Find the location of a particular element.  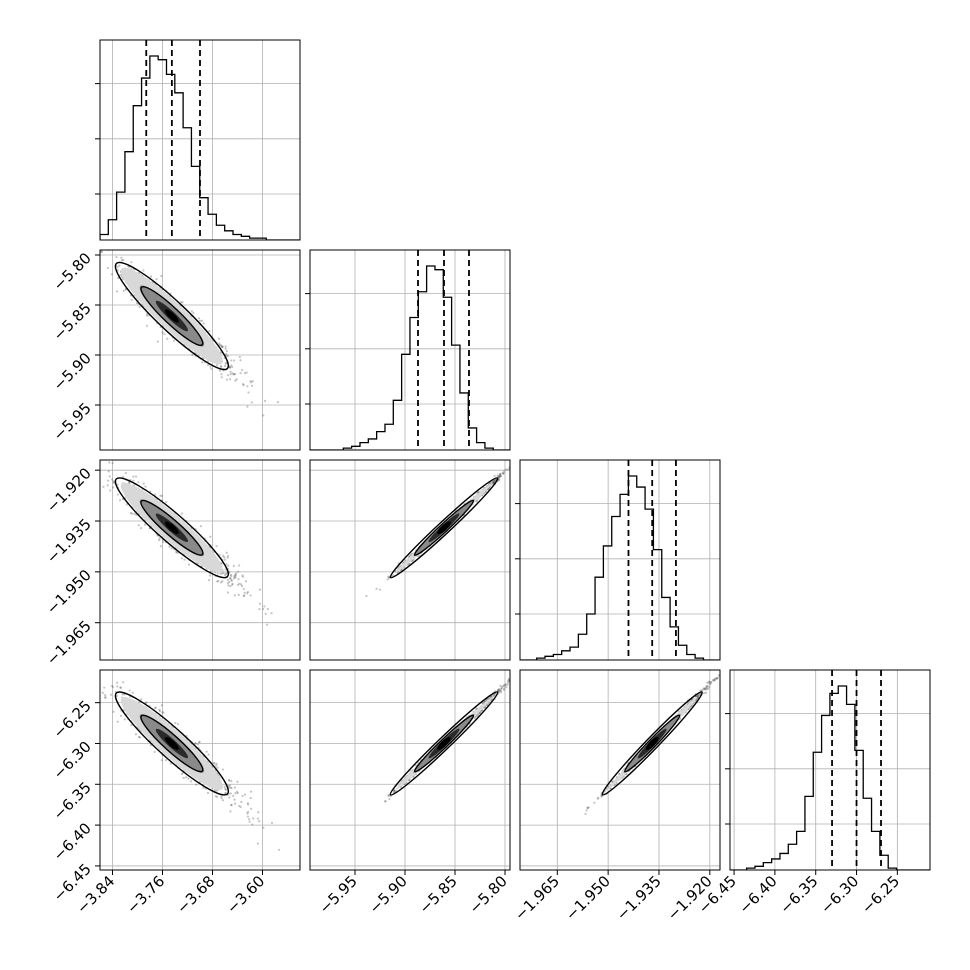

panel-frame is located at coordinates (410, 560).